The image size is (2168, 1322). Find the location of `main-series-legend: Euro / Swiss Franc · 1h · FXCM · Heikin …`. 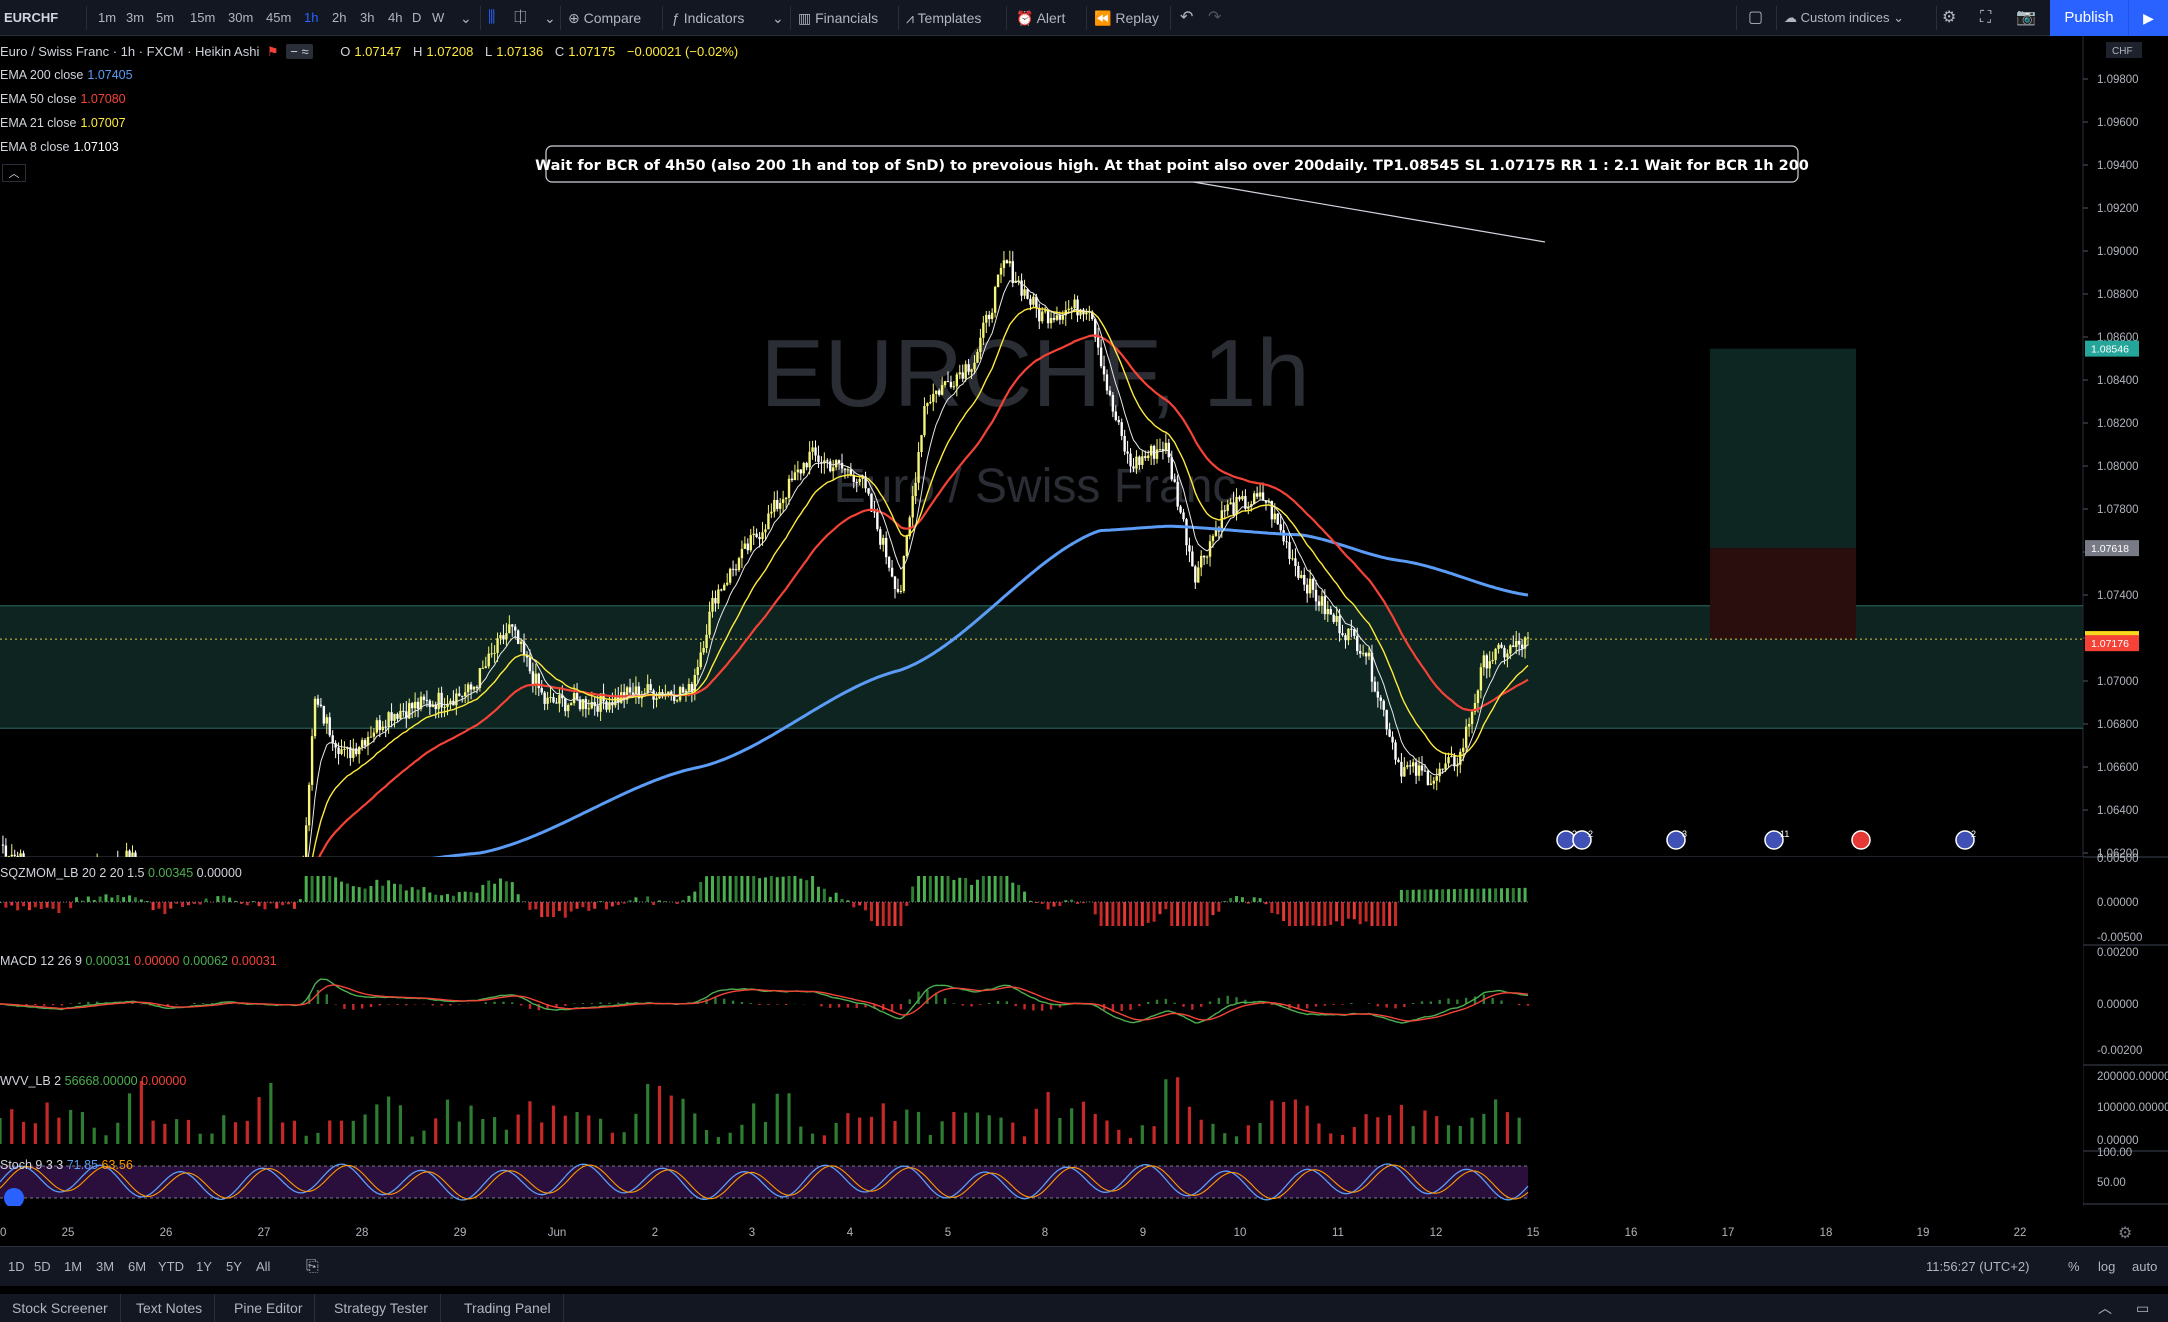

main-series-legend: Euro / Swiss Franc · 1h · FXCM · Heikin … is located at coordinates (371, 52).